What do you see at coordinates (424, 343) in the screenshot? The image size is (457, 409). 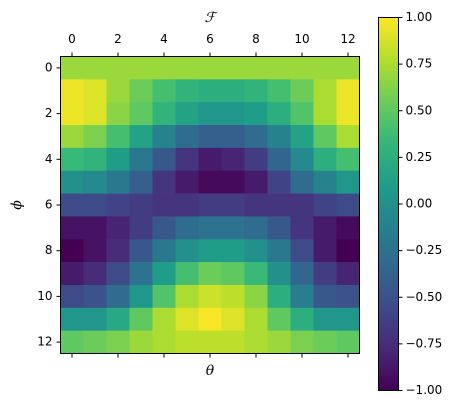 I see `colorbar-tick-label: −0.75` at bounding box center [424, 343].